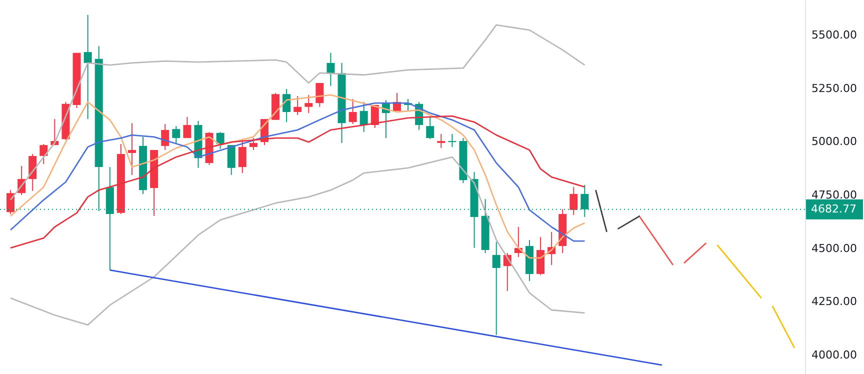 The image size is (864, 374). I want to click on y-tick-label: 4000.00, so click(834, 355).